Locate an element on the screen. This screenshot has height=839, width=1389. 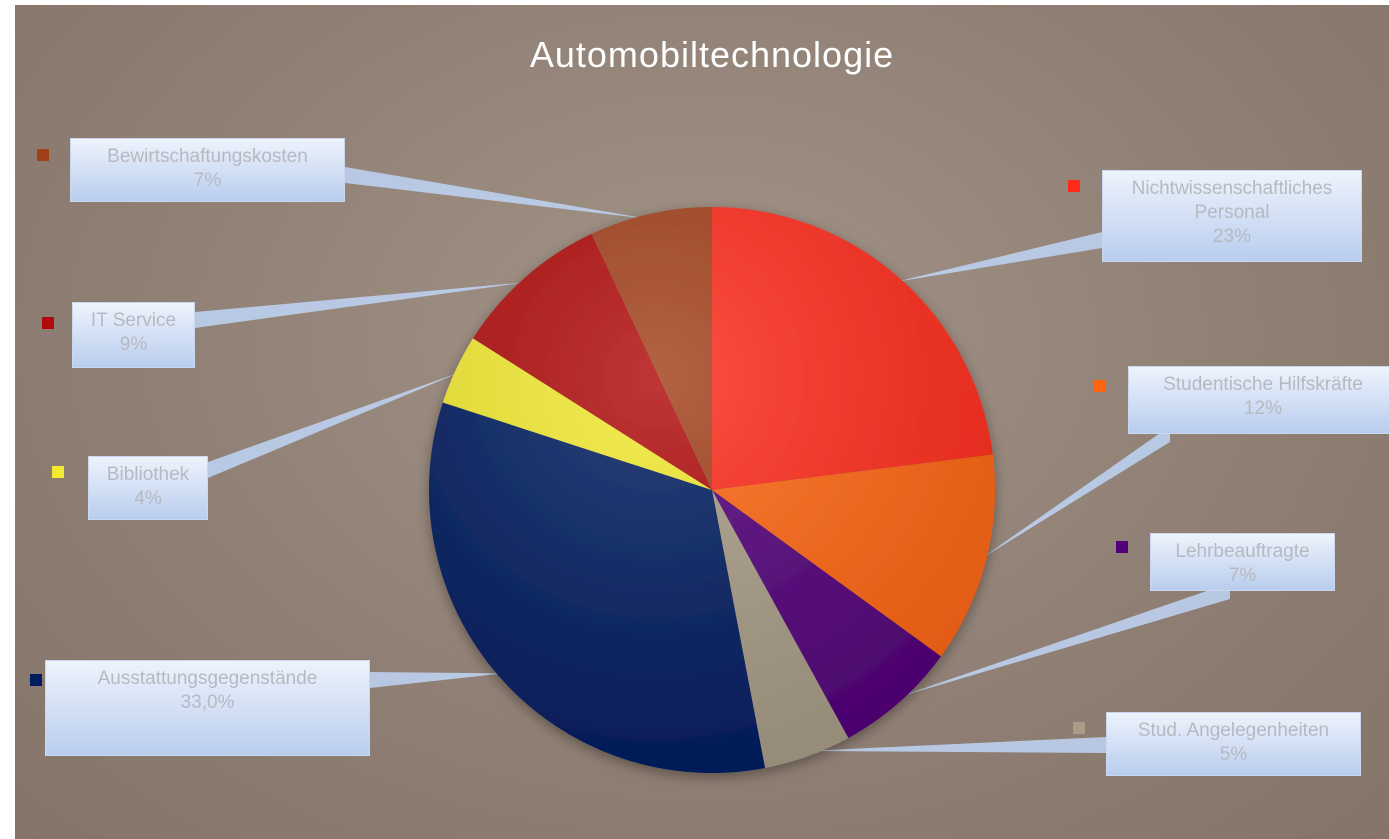
pie-slice is located at coordinates (852, 348).